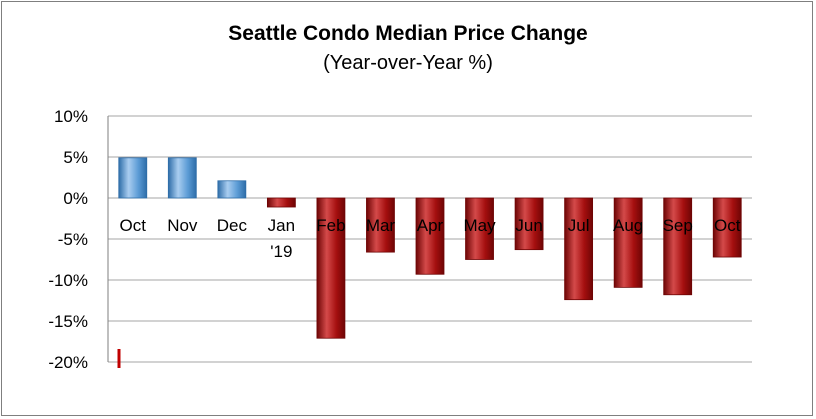 The height and width of the screenshot is (419, 816). I want to click on chart-title: Seattle Condo Median Price Change, so click(408, 33).